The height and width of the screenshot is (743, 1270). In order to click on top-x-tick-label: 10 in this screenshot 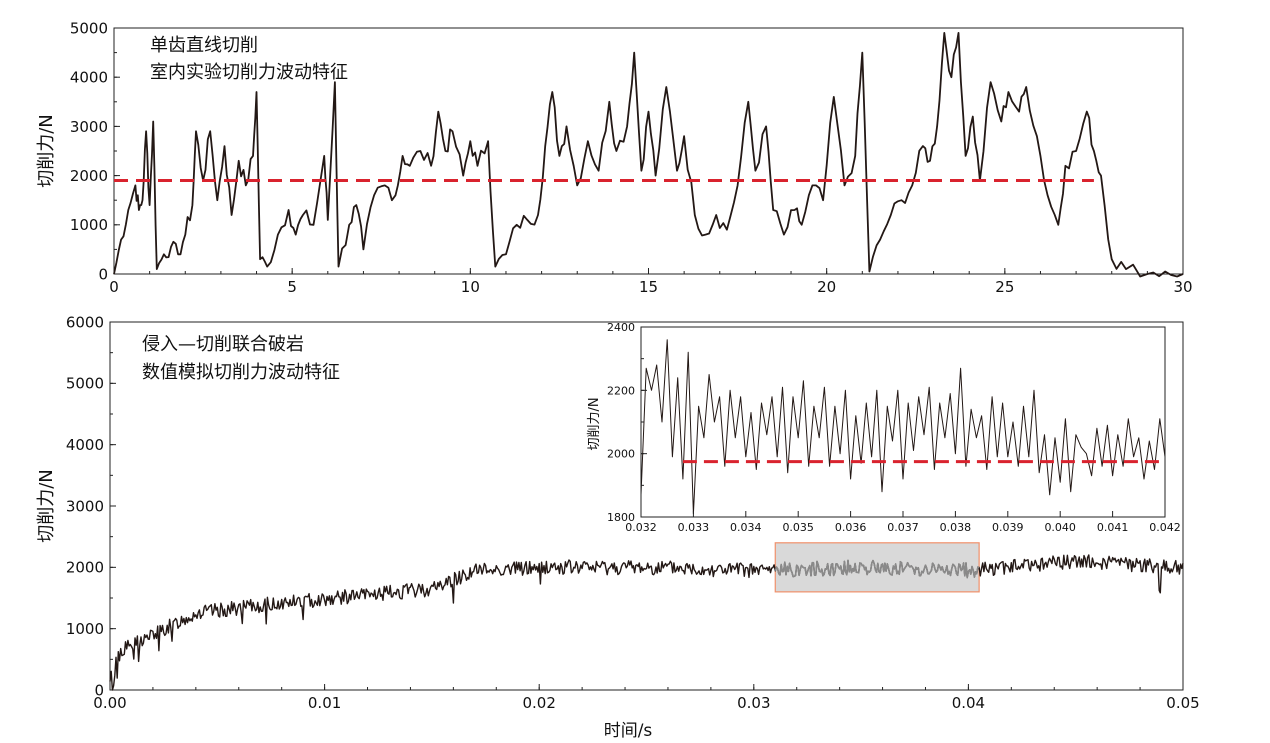, I will do `click(470, 287)`.